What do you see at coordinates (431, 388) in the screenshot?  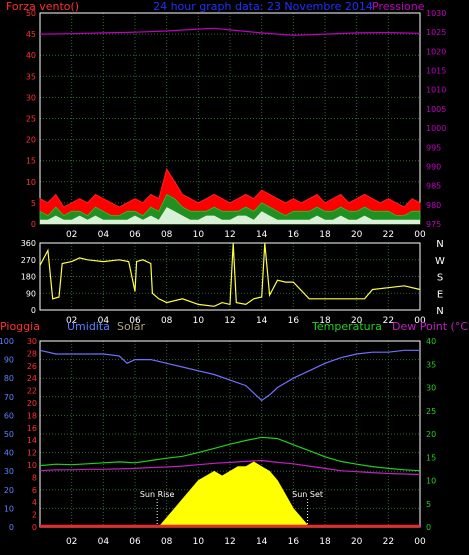 I see `temperature-axis-tick: 30` at bounding box center [431, 388].